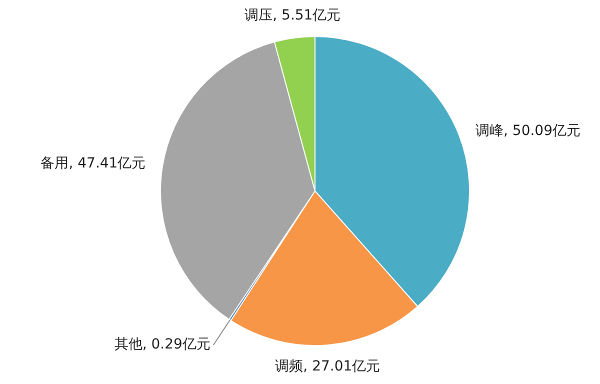 The image size is (600, 384). I want to click on slice-label: 其他, so click(128, 344).